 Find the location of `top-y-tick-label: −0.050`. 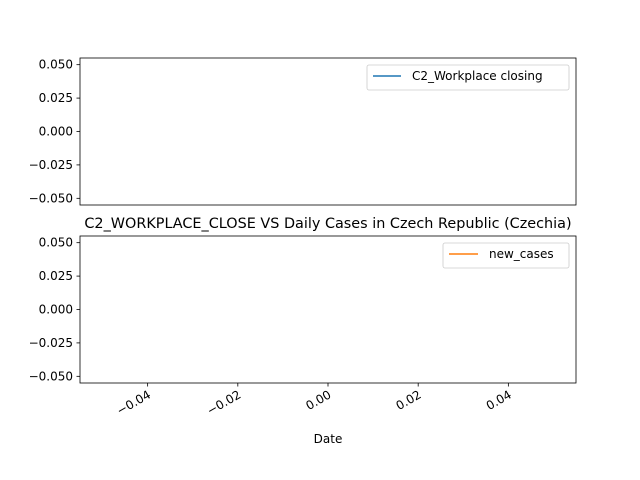

top-y-tick-label: −0.050 is located at coordinates (51, 198).